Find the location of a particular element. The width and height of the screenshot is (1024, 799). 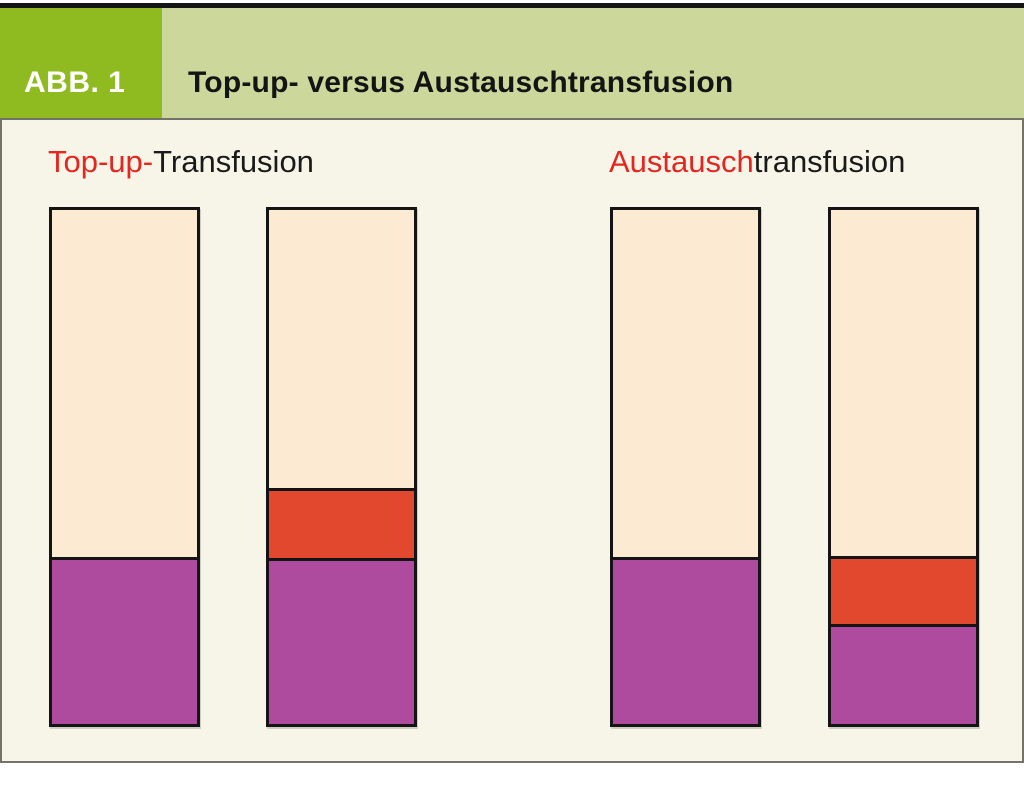

bar-before-top-up is located at coordinates (124, 467).